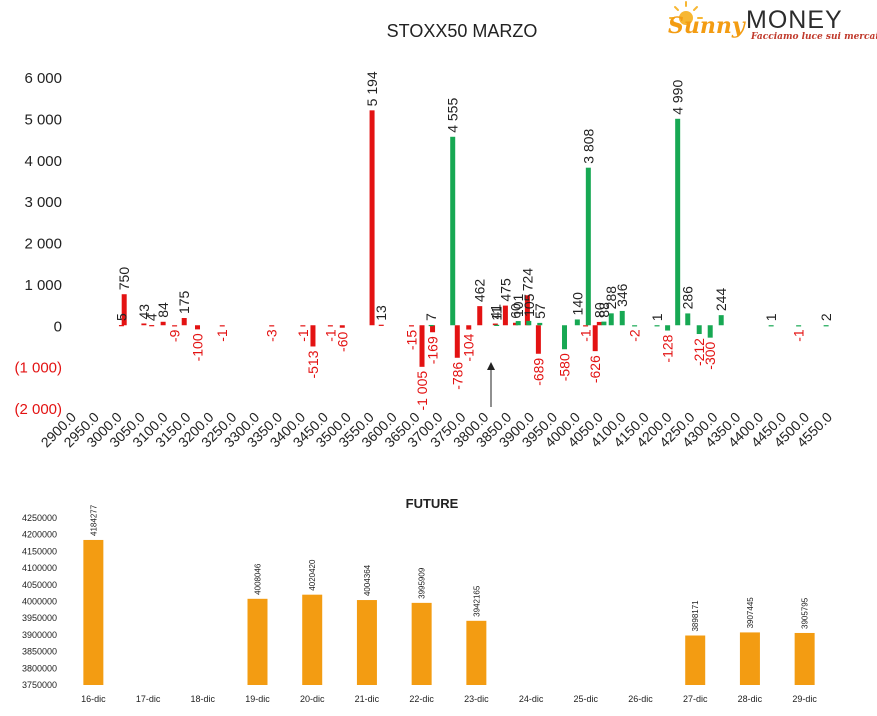  I want to click on data-label: 244, so click(721, 300).